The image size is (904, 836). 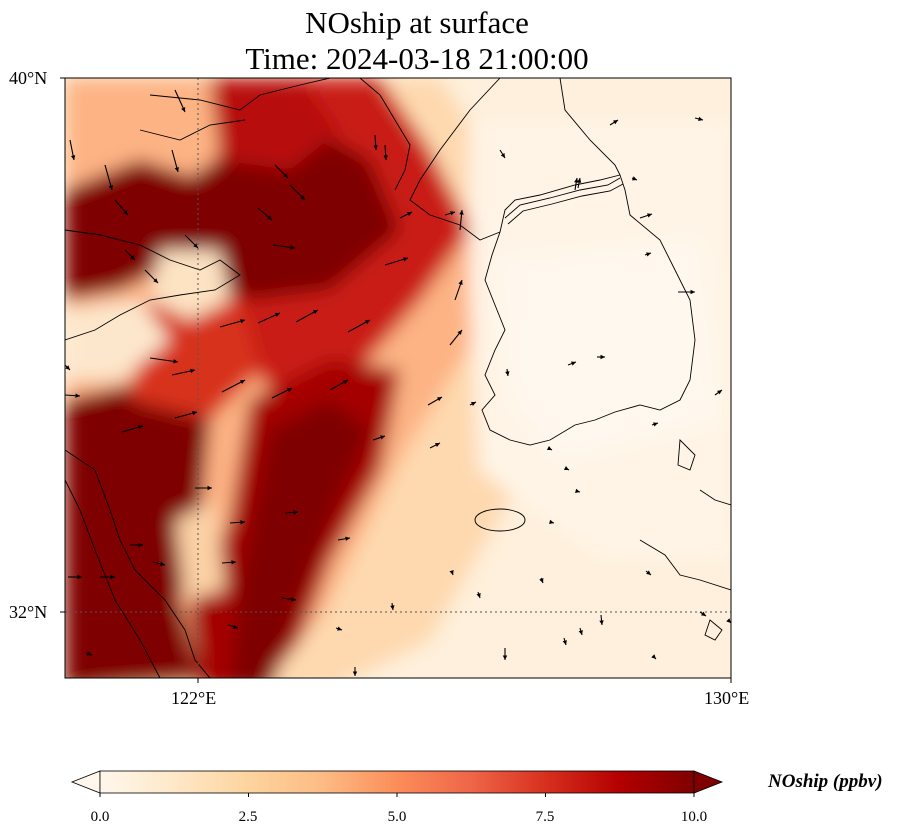 What do you see at coordinates (397, 795) in the screenshot?
I see `colorbar-ticks` at bounding box center [397, 795].